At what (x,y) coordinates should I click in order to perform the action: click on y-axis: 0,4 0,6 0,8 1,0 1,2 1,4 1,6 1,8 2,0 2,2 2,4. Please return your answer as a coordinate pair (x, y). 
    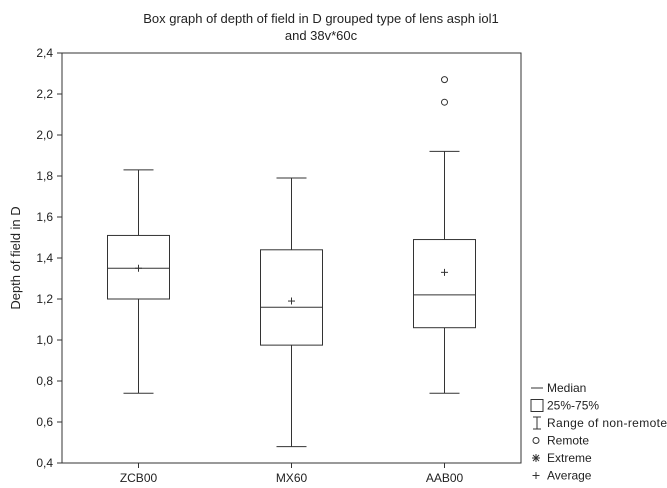
    Looking at the image, I should click on (49, 258).